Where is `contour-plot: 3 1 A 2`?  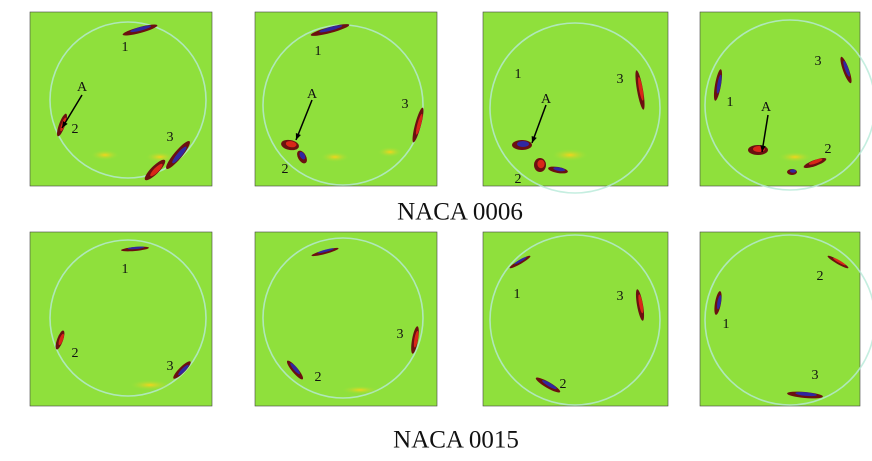
contour-plot: 3 1 A 2 is located at coordinates (785, 101).